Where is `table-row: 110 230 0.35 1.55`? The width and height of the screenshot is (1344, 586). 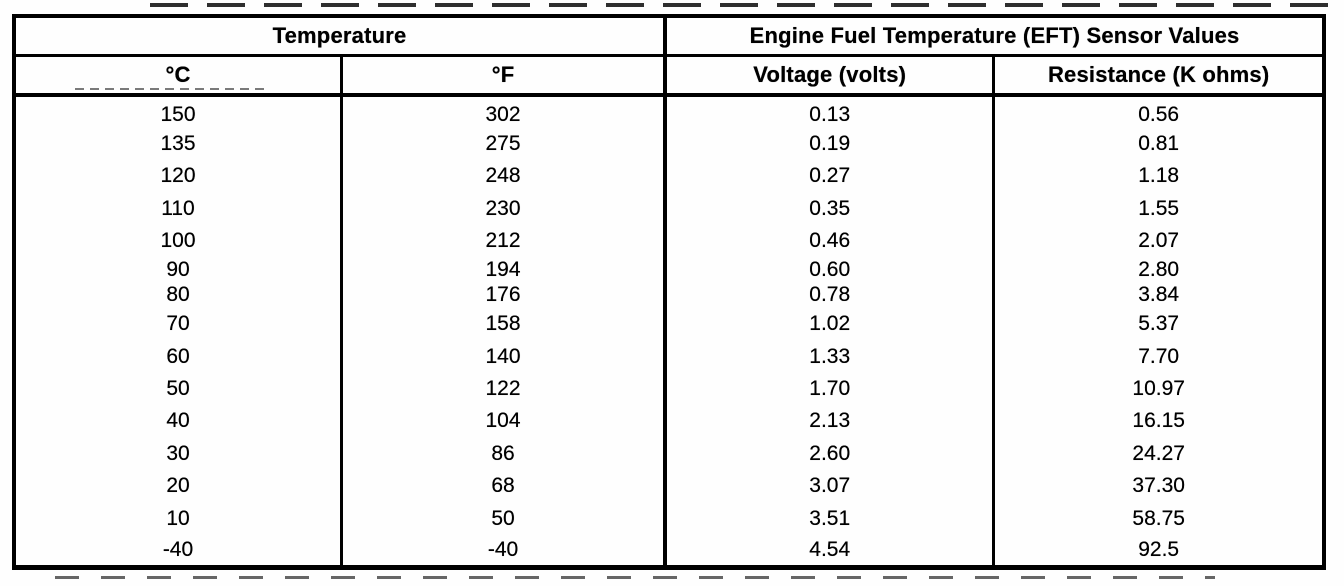
table-row: 110 230 0.35 1.55 is located at coordinates (669, 208).